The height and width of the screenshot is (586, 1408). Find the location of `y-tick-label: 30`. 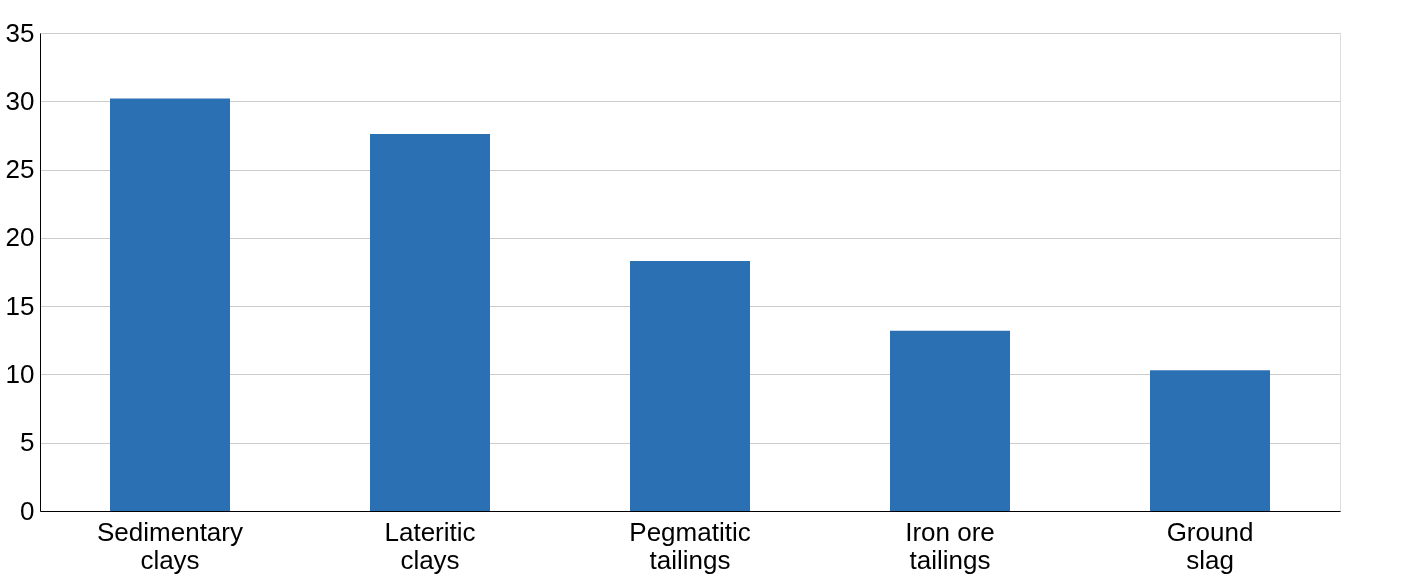

y-tick-label: 30 is located at coordinates (20, 100).